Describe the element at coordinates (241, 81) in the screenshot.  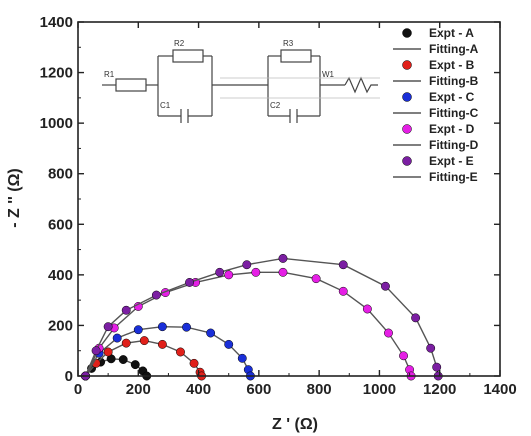
I see `equivalent-circuit-inset: R1 R2 C1 R3 C2 W1` at that location.